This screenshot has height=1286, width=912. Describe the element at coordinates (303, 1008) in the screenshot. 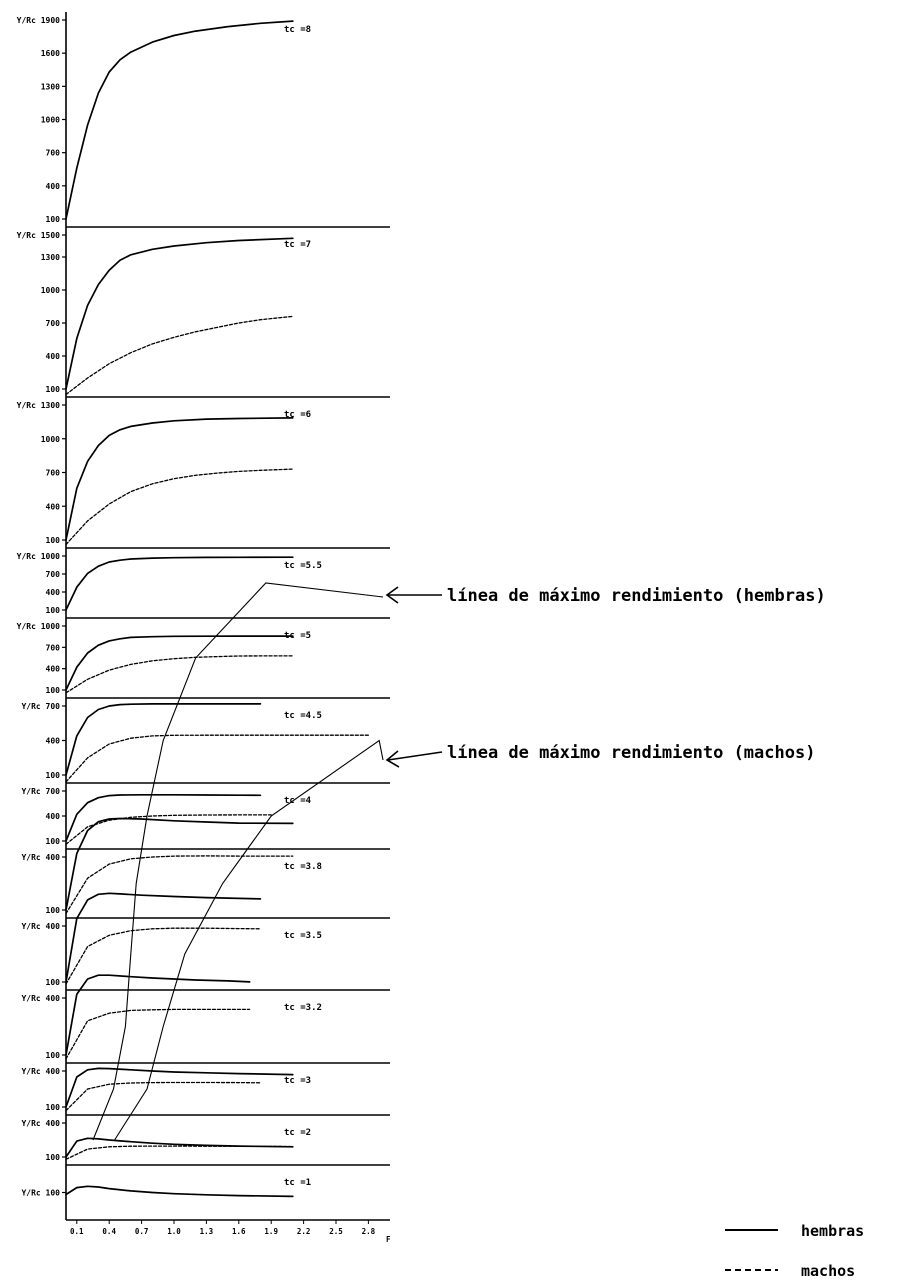

I see `panel-tc-label: tc =3.2` at that location.